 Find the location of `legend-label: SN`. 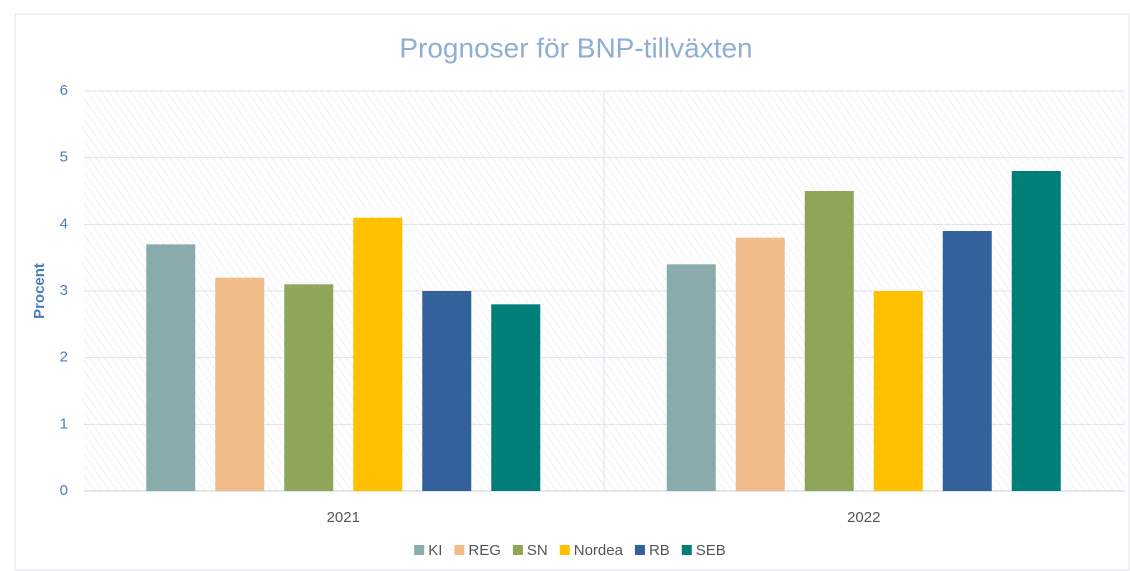

legend-label: SN is located at coordinates (537, 550).